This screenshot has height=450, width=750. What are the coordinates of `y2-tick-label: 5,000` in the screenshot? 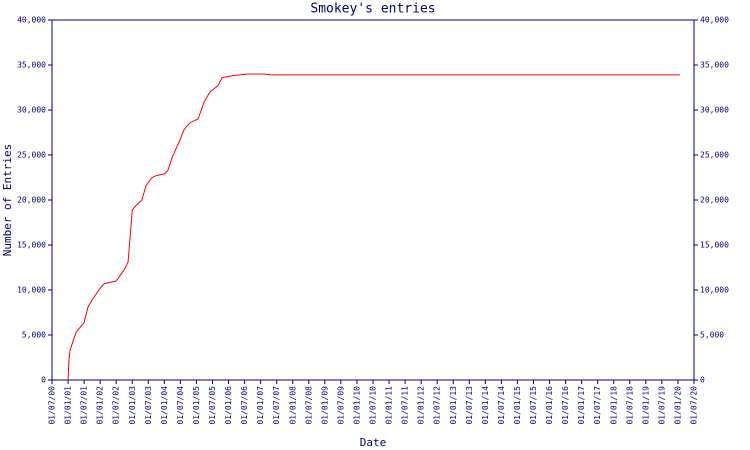 It's located at (712, 335).